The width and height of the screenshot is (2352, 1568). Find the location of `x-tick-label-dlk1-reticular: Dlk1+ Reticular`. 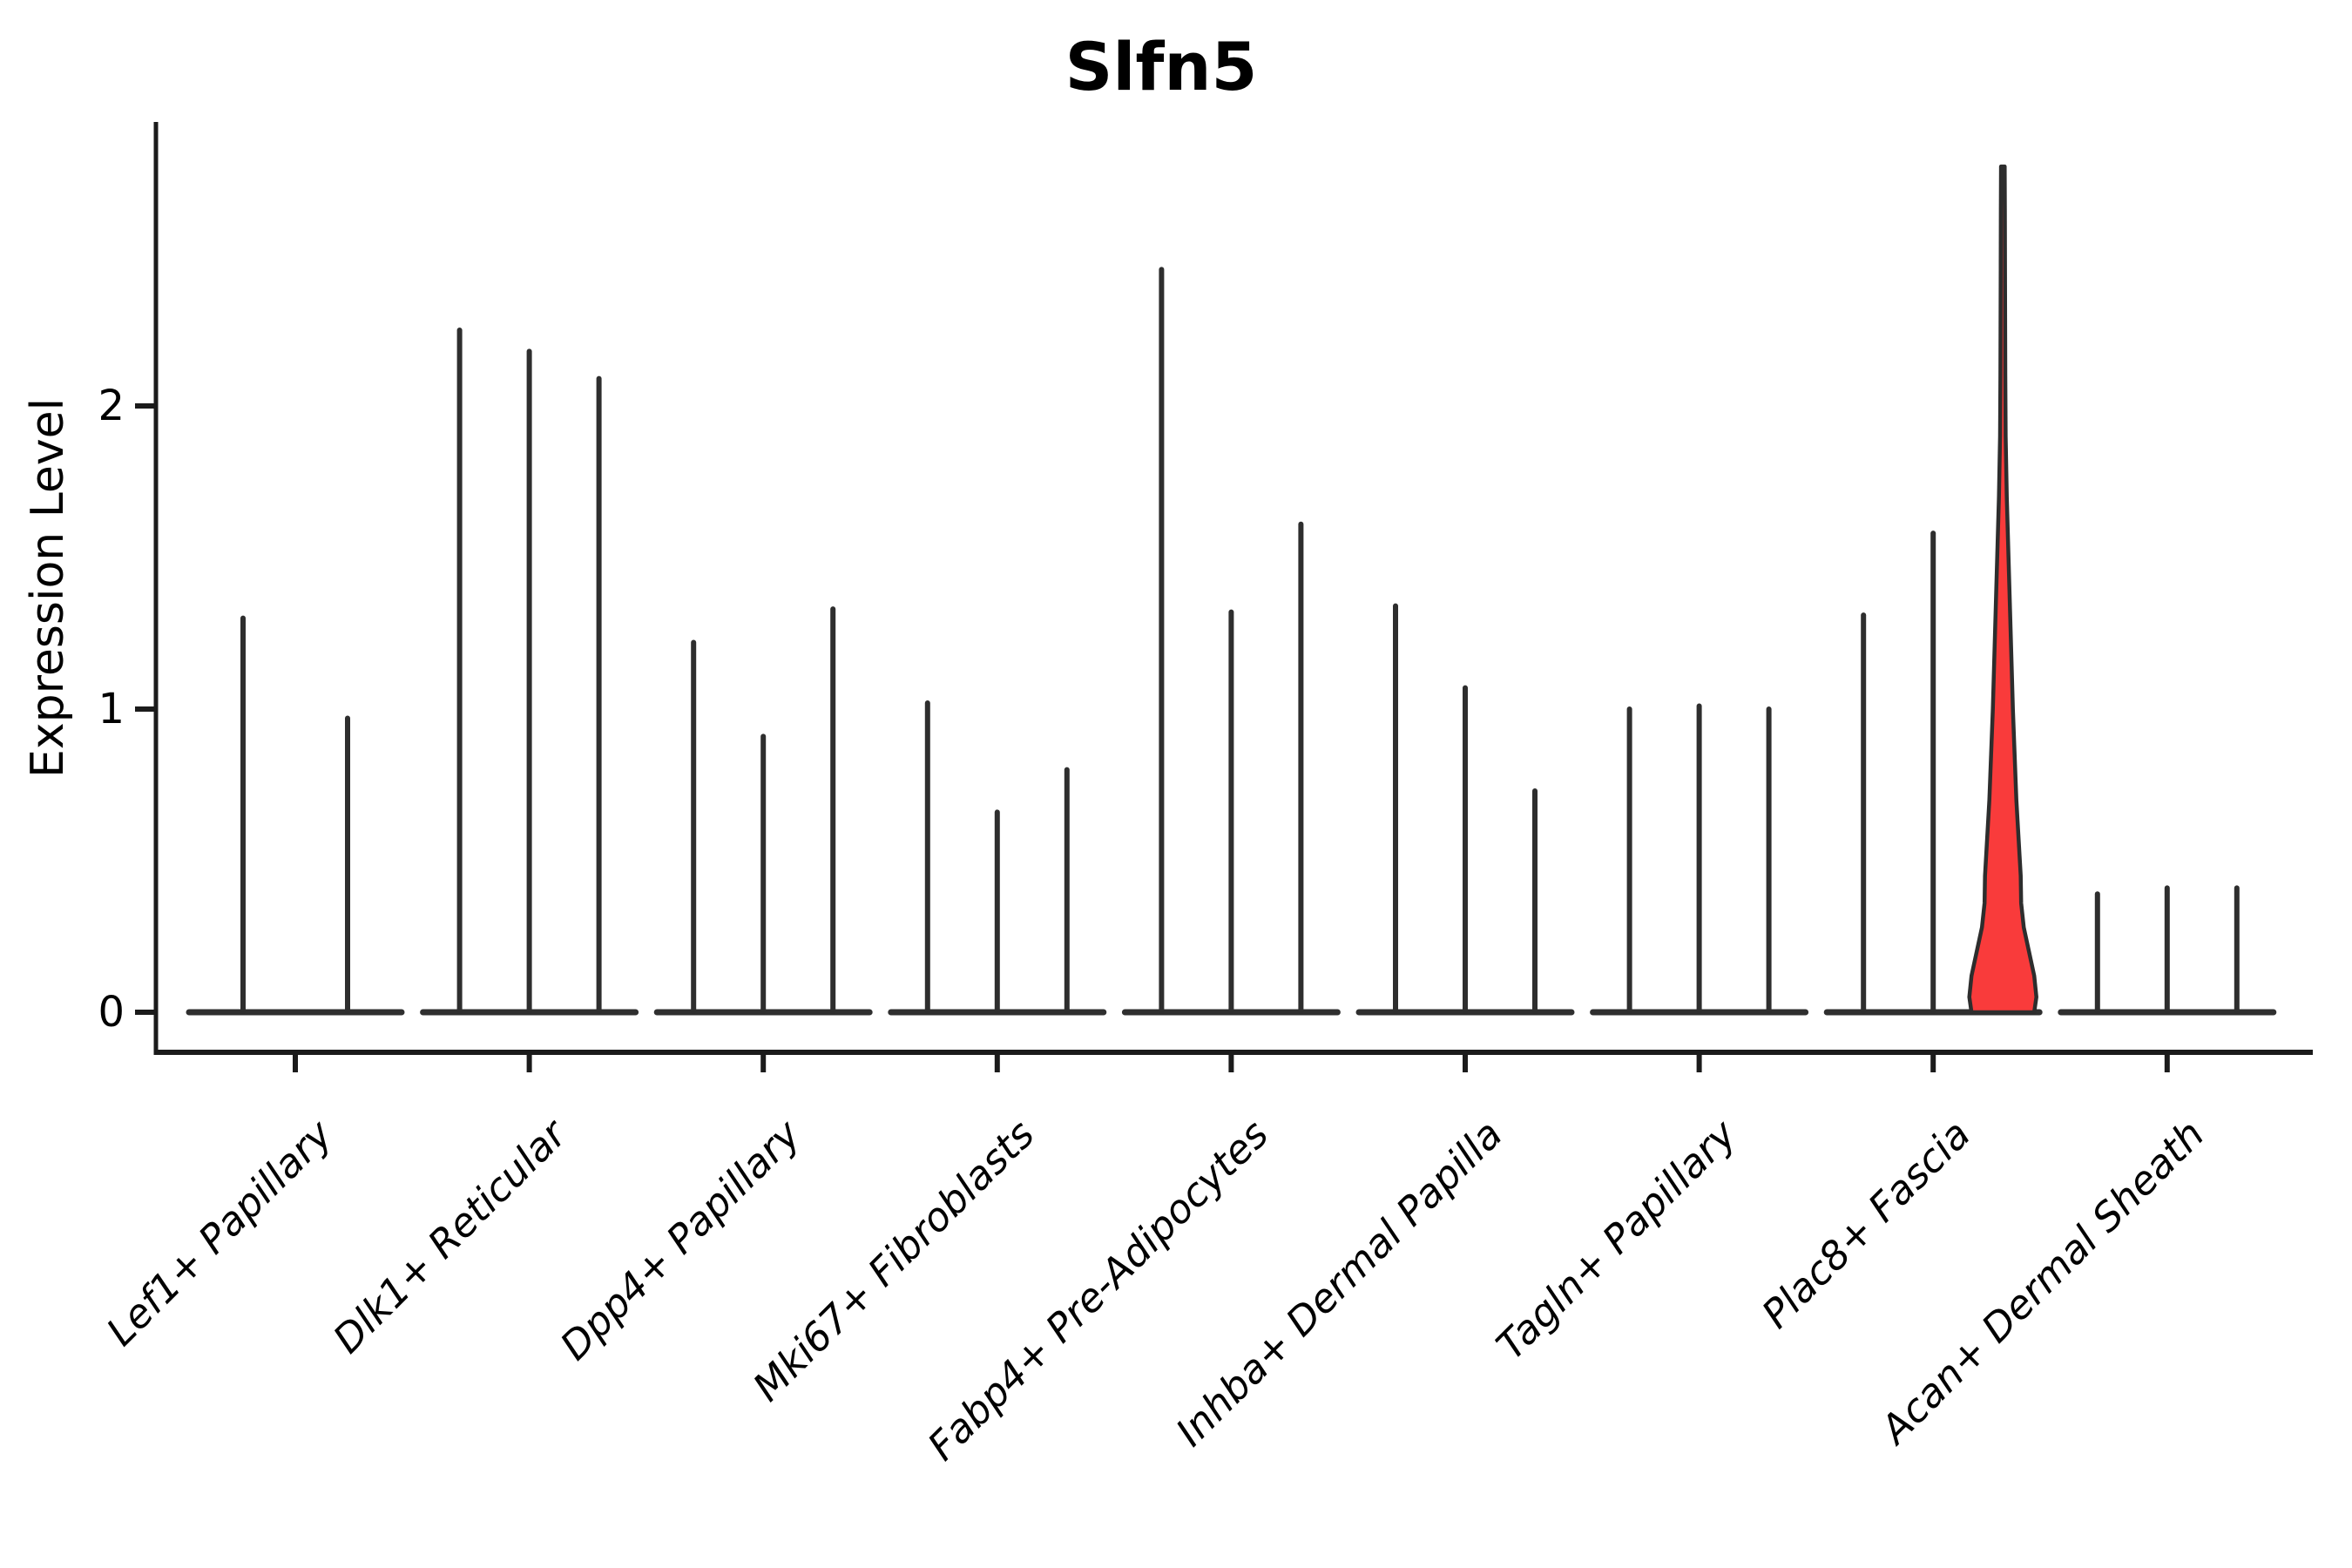

x-tick-label-dlk1-reticular: Dlk1+ Reticular is located at coordinates (450, 1236).